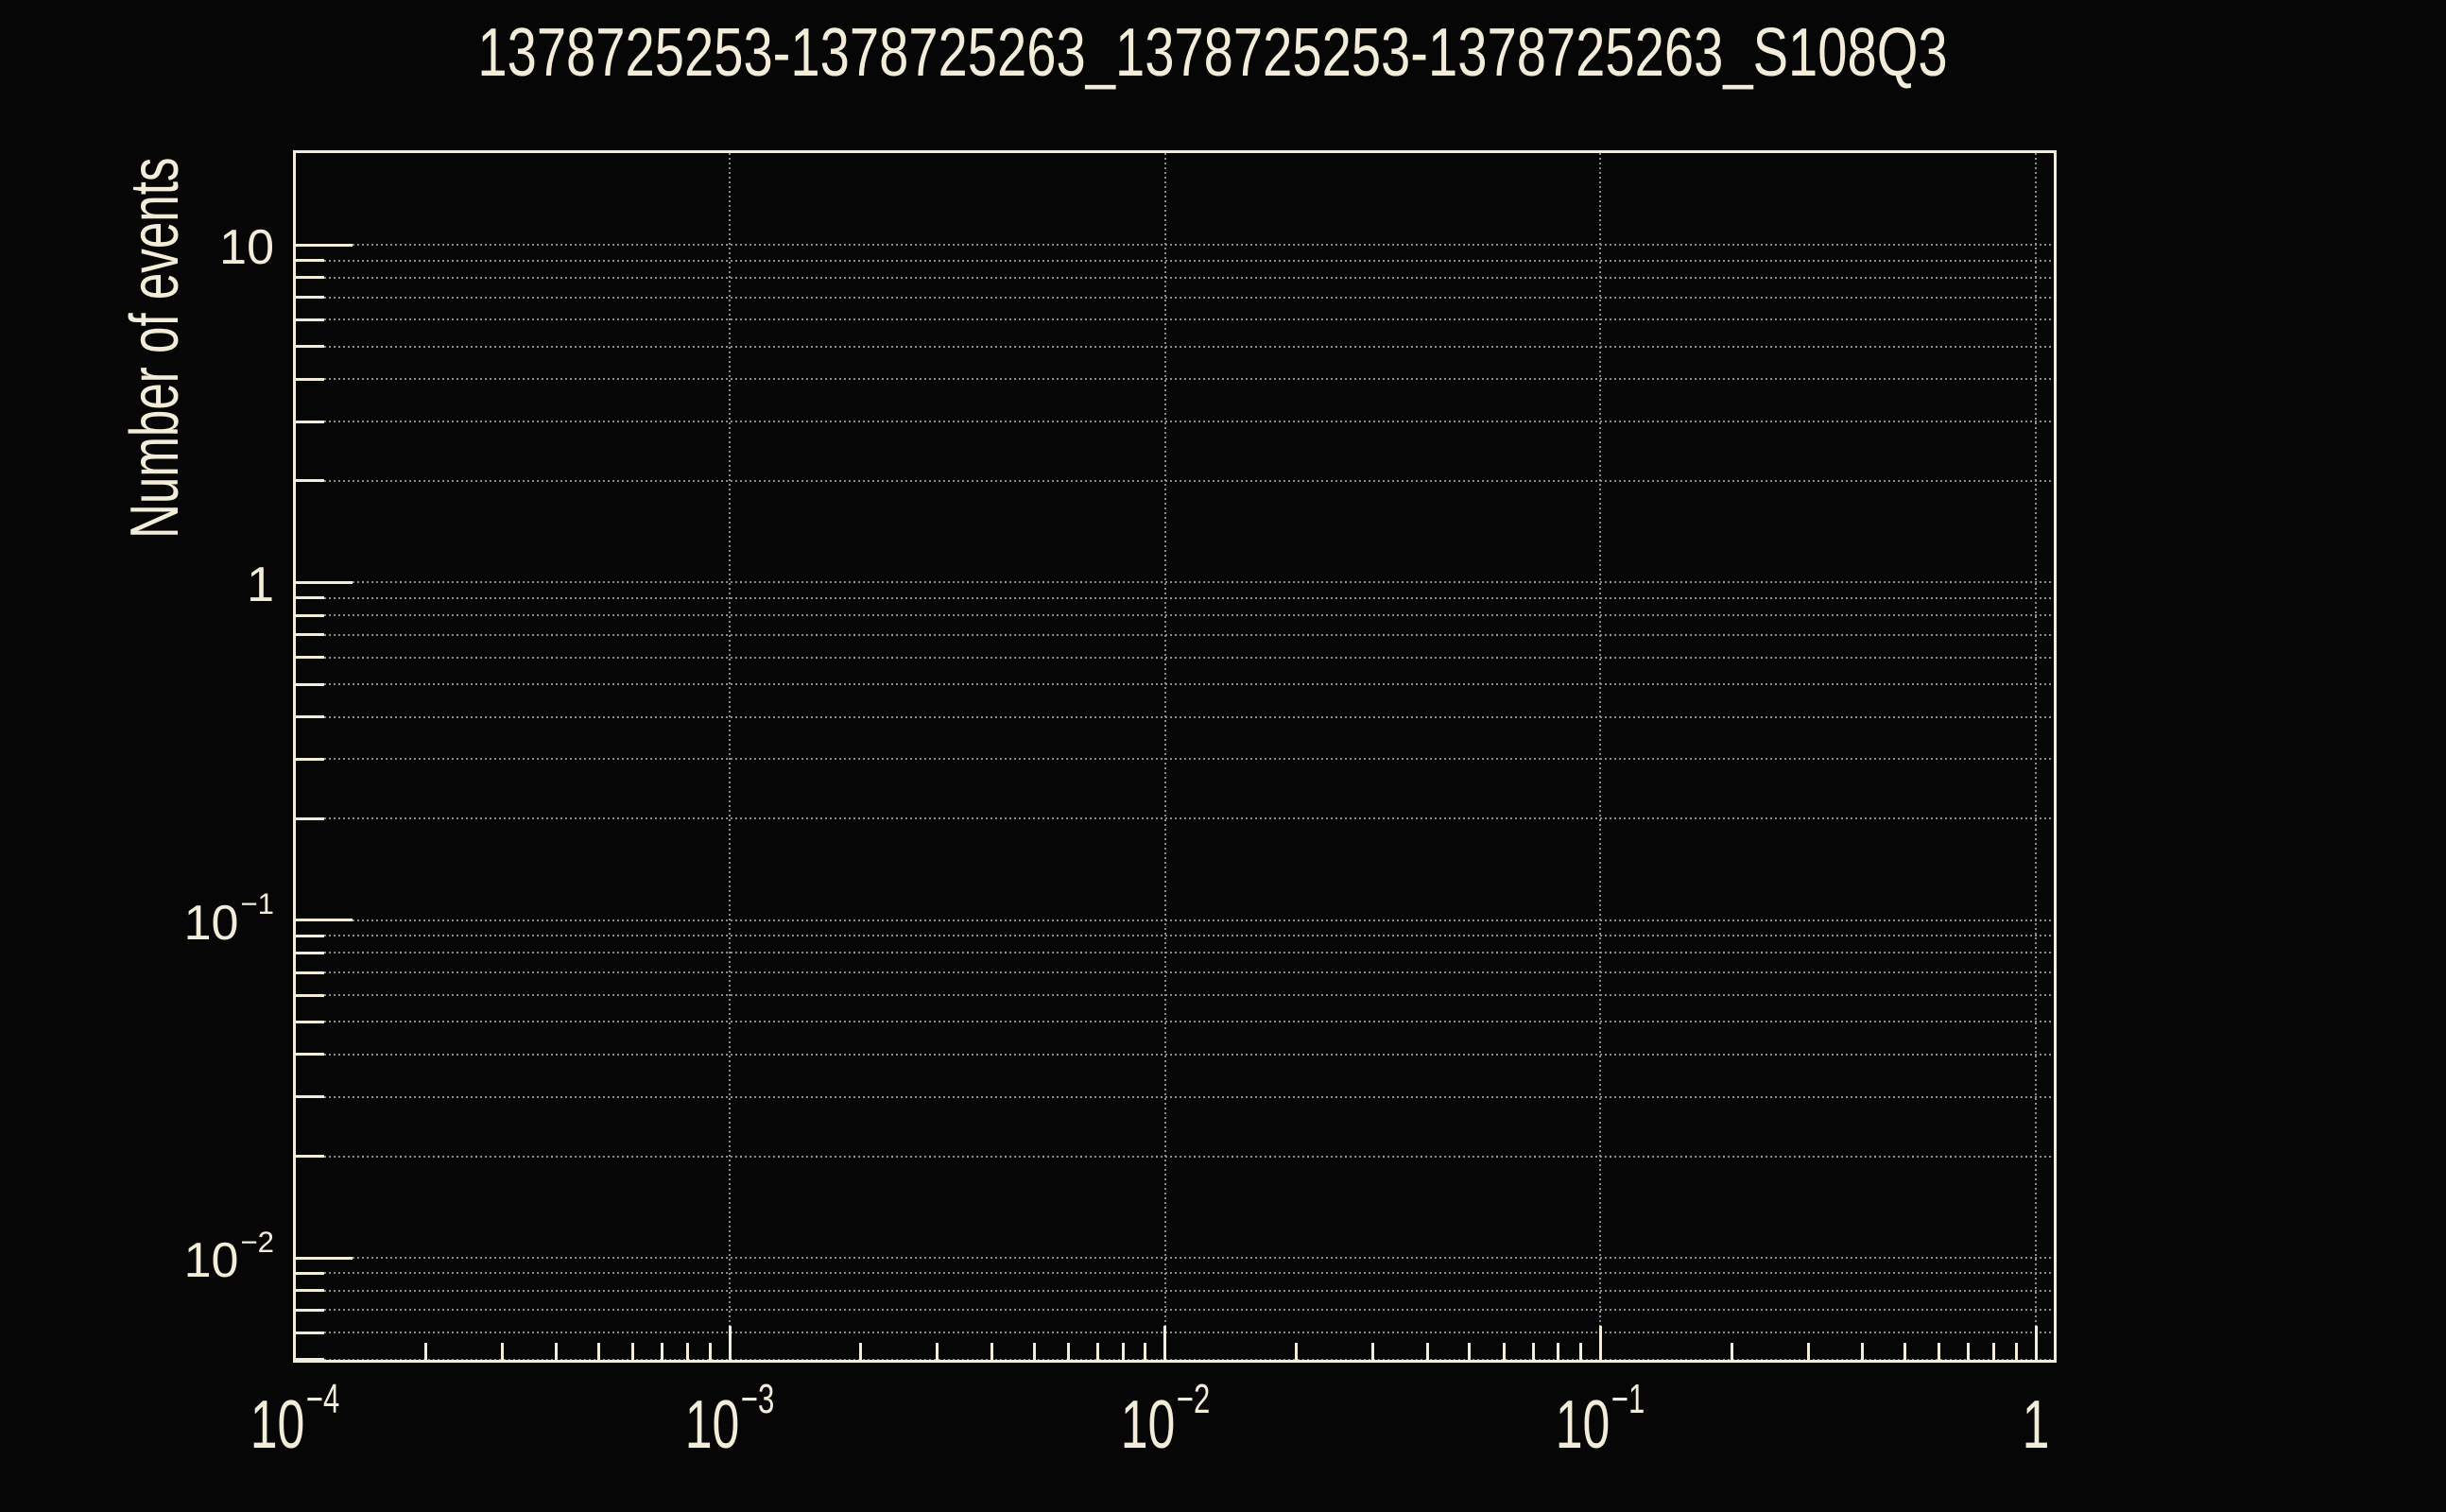 Image resolution: width=2446 pixels, height=1512 pixels. What do you see at coordinates (729, 1420) in the screenshot?
I see `x-tick-label: 10−3` at bounding box center [729, 1420].